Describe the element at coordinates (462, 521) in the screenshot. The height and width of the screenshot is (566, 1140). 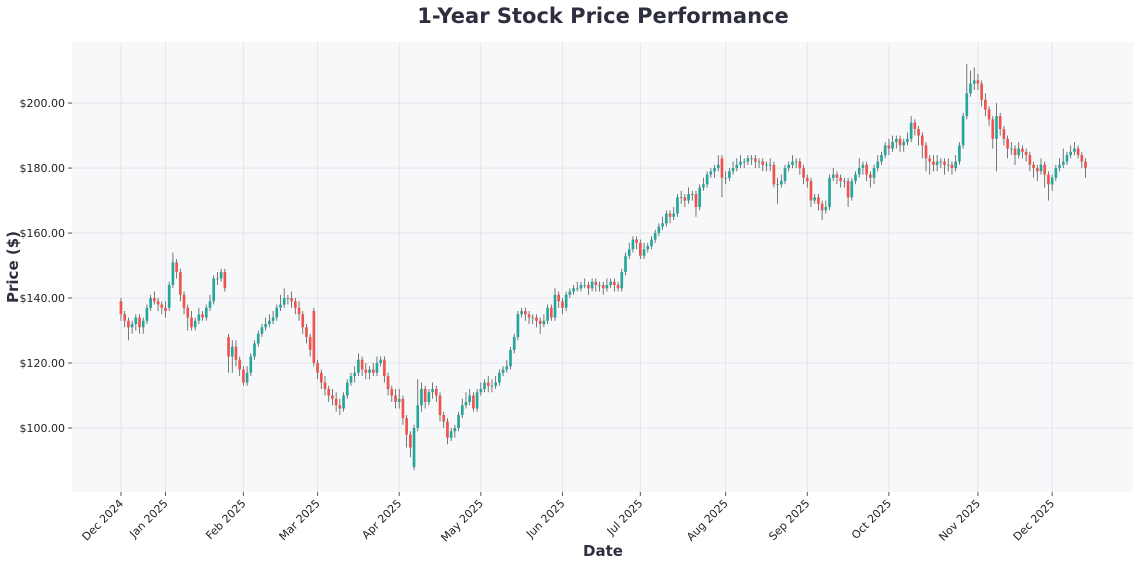
I see `x-tick-label: May 2025` at that location.